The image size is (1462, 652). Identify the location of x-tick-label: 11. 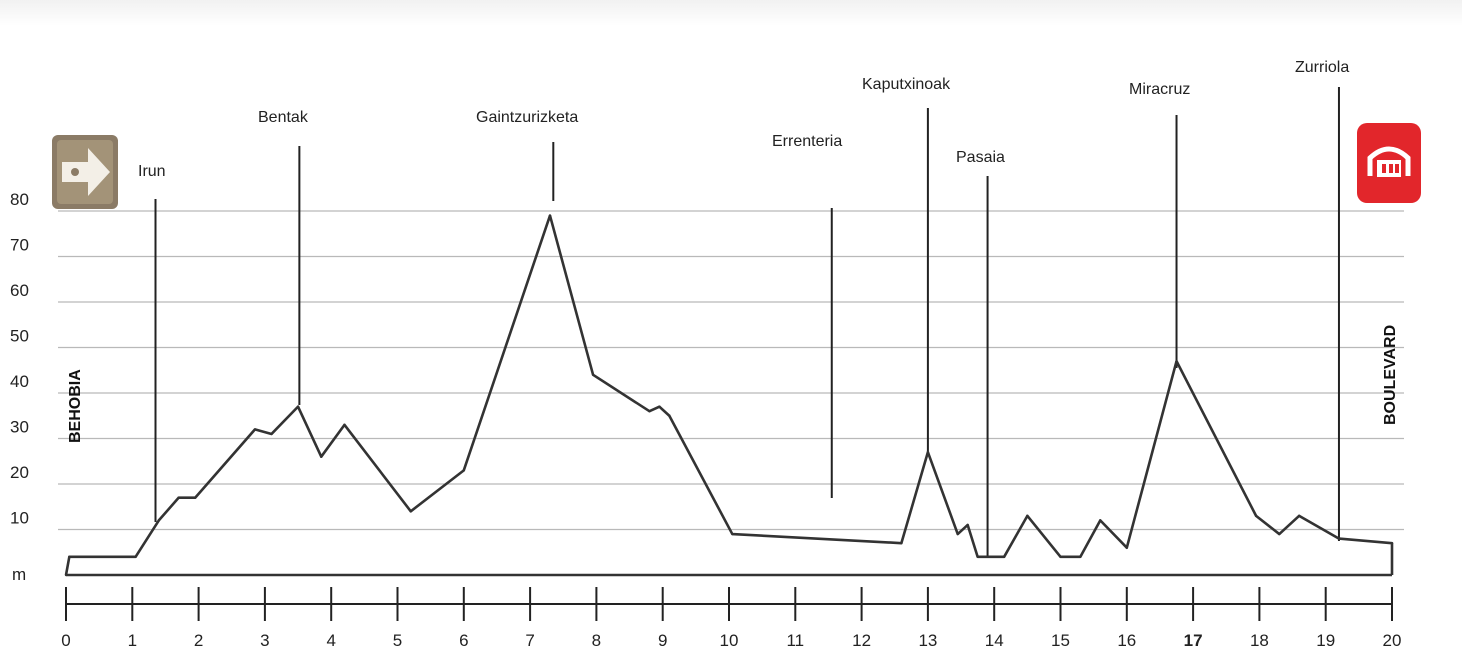
(795, 640).